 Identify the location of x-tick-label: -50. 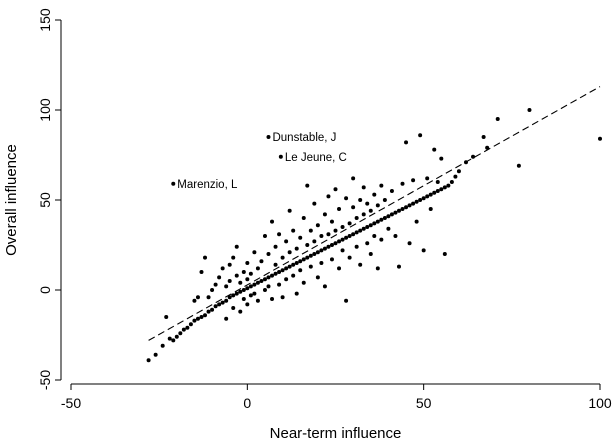
(71, 403).